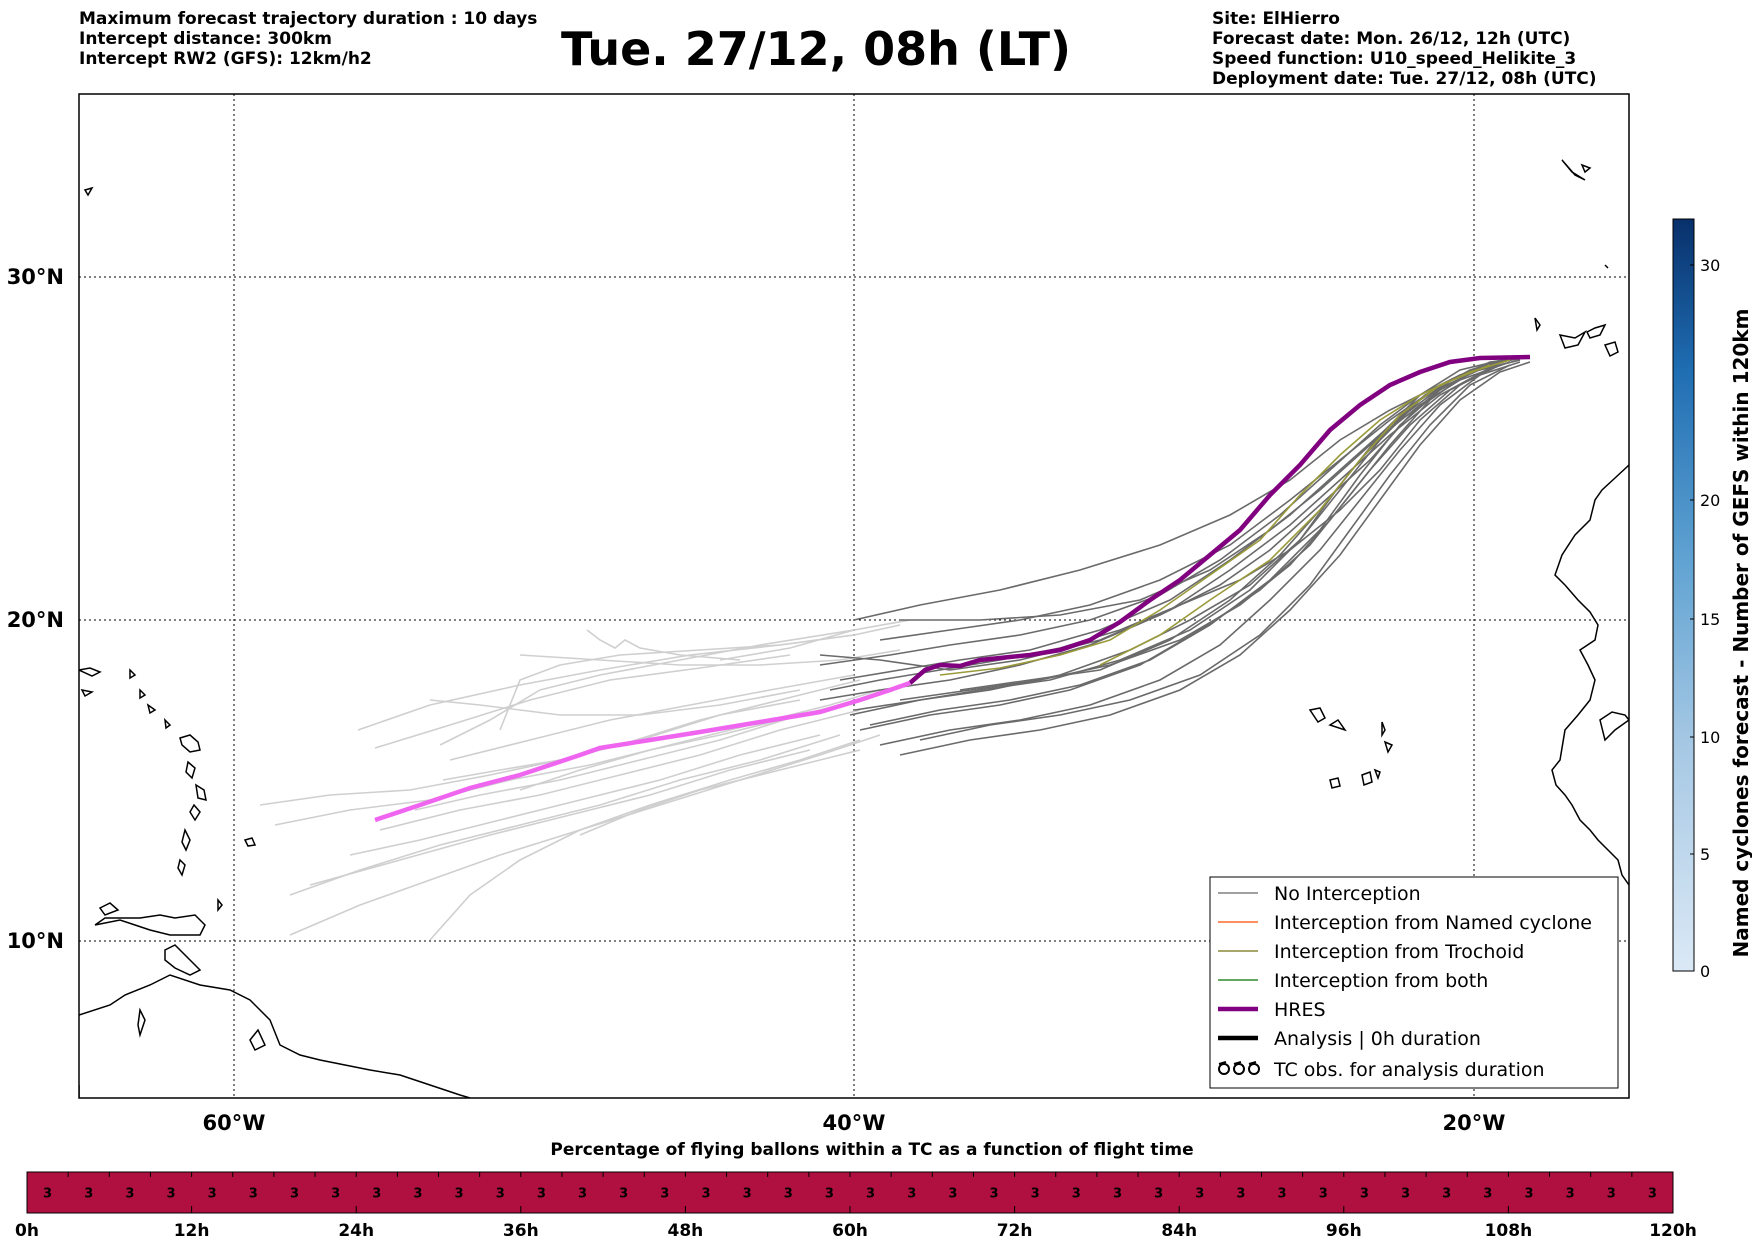 The image size is (1752, 1241). I want to click on legend-item-no-interception: No Interception, so click(1319, 894).